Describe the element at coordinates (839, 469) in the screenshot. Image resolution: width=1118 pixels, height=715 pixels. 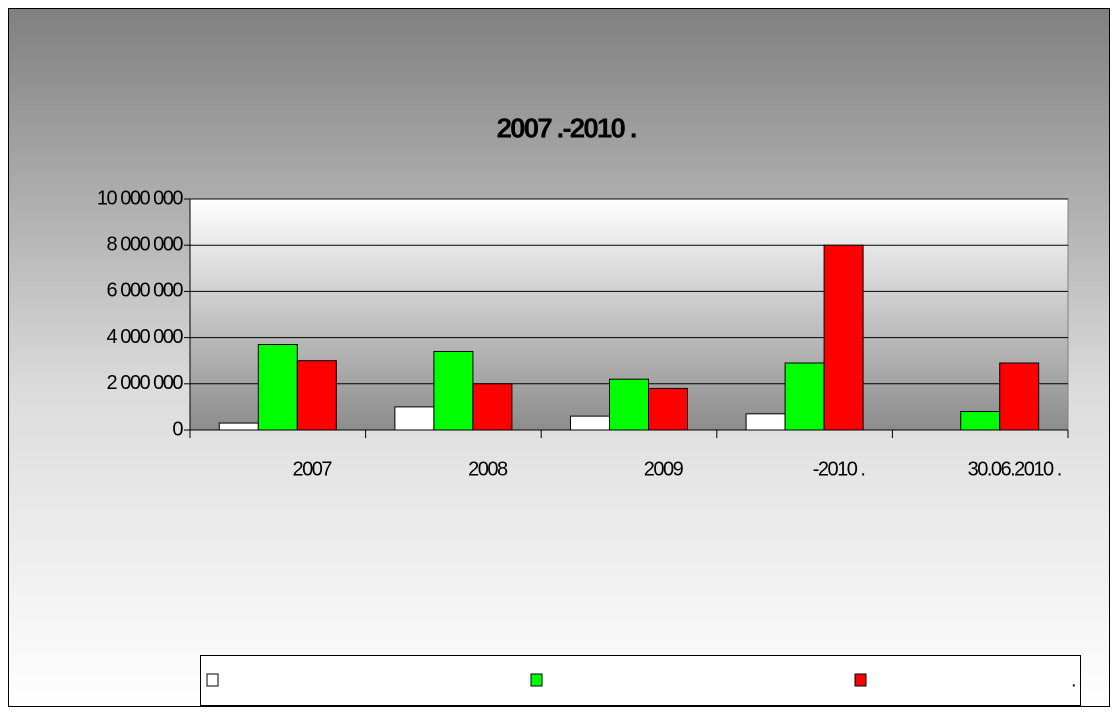
I see `x-tick-label: -2010 .` at that location.